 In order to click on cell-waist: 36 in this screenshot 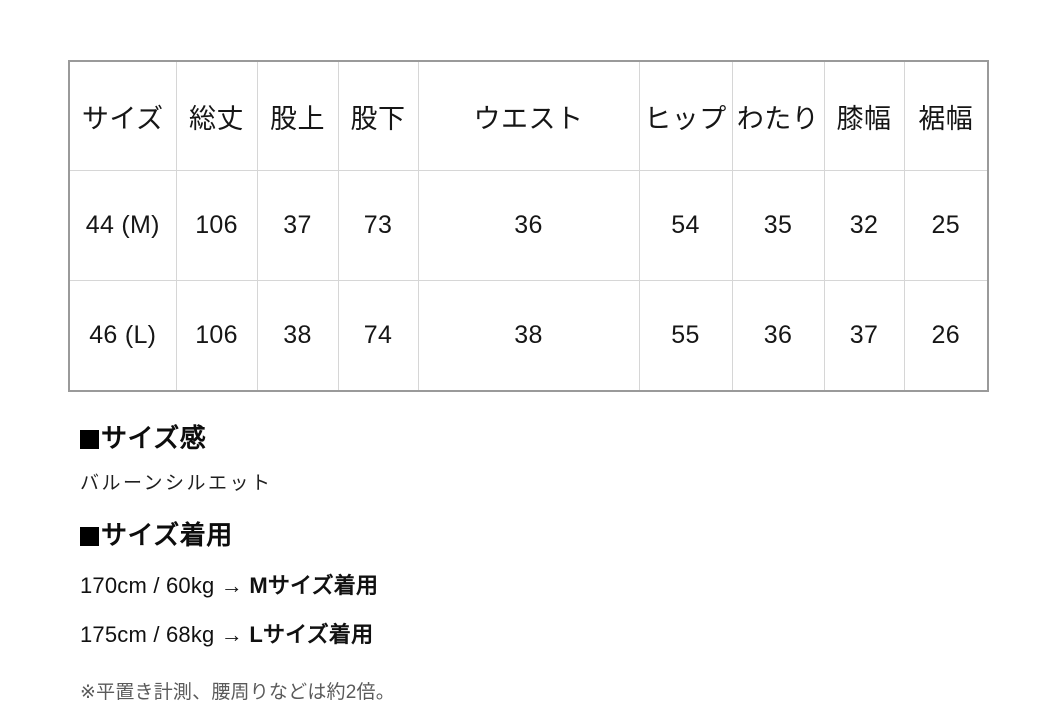, I will do `click(528, 225)`.